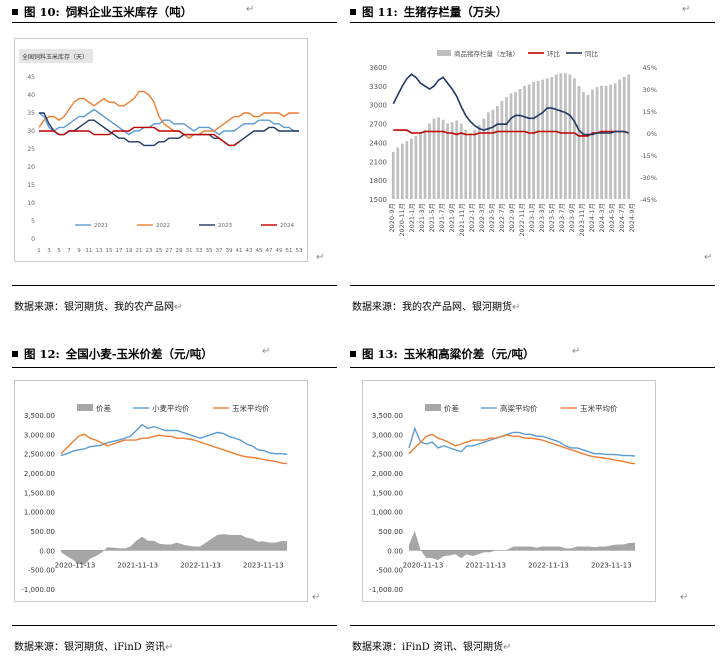 Image resolution: width=725 pixels, height=667 pixels. Describe the element at coordinates (31, 113) in the screenshot. I see `y-tick-label: 35` at that location.